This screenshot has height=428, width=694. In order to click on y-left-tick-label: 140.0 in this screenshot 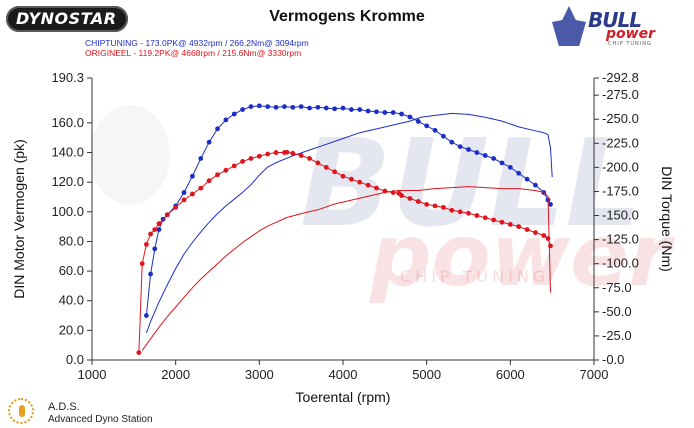, I will do `click(67, 152)`.